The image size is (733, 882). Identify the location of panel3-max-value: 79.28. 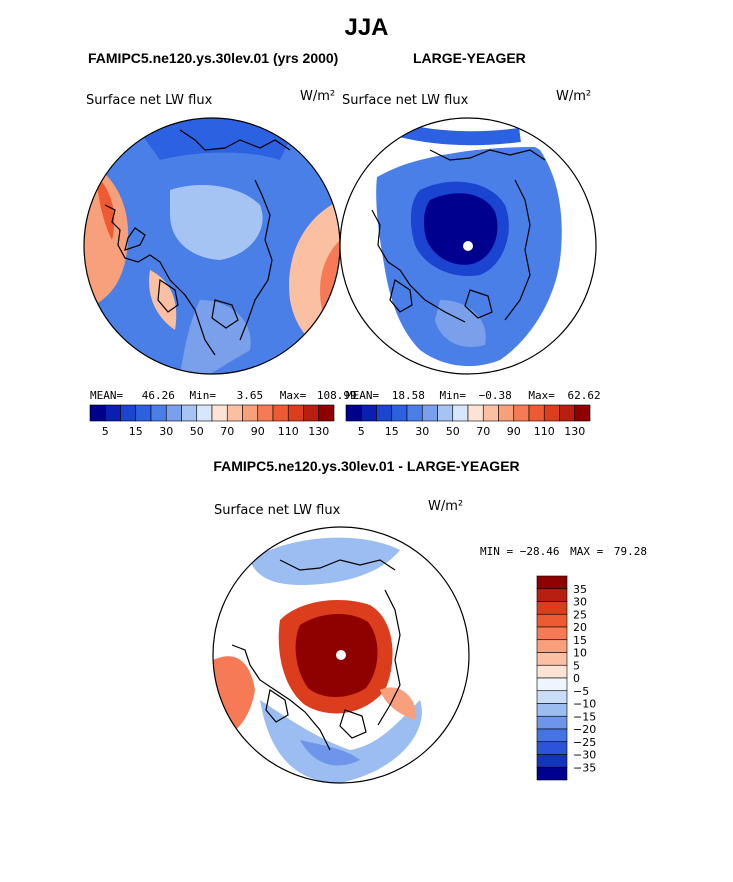
(630, 551).